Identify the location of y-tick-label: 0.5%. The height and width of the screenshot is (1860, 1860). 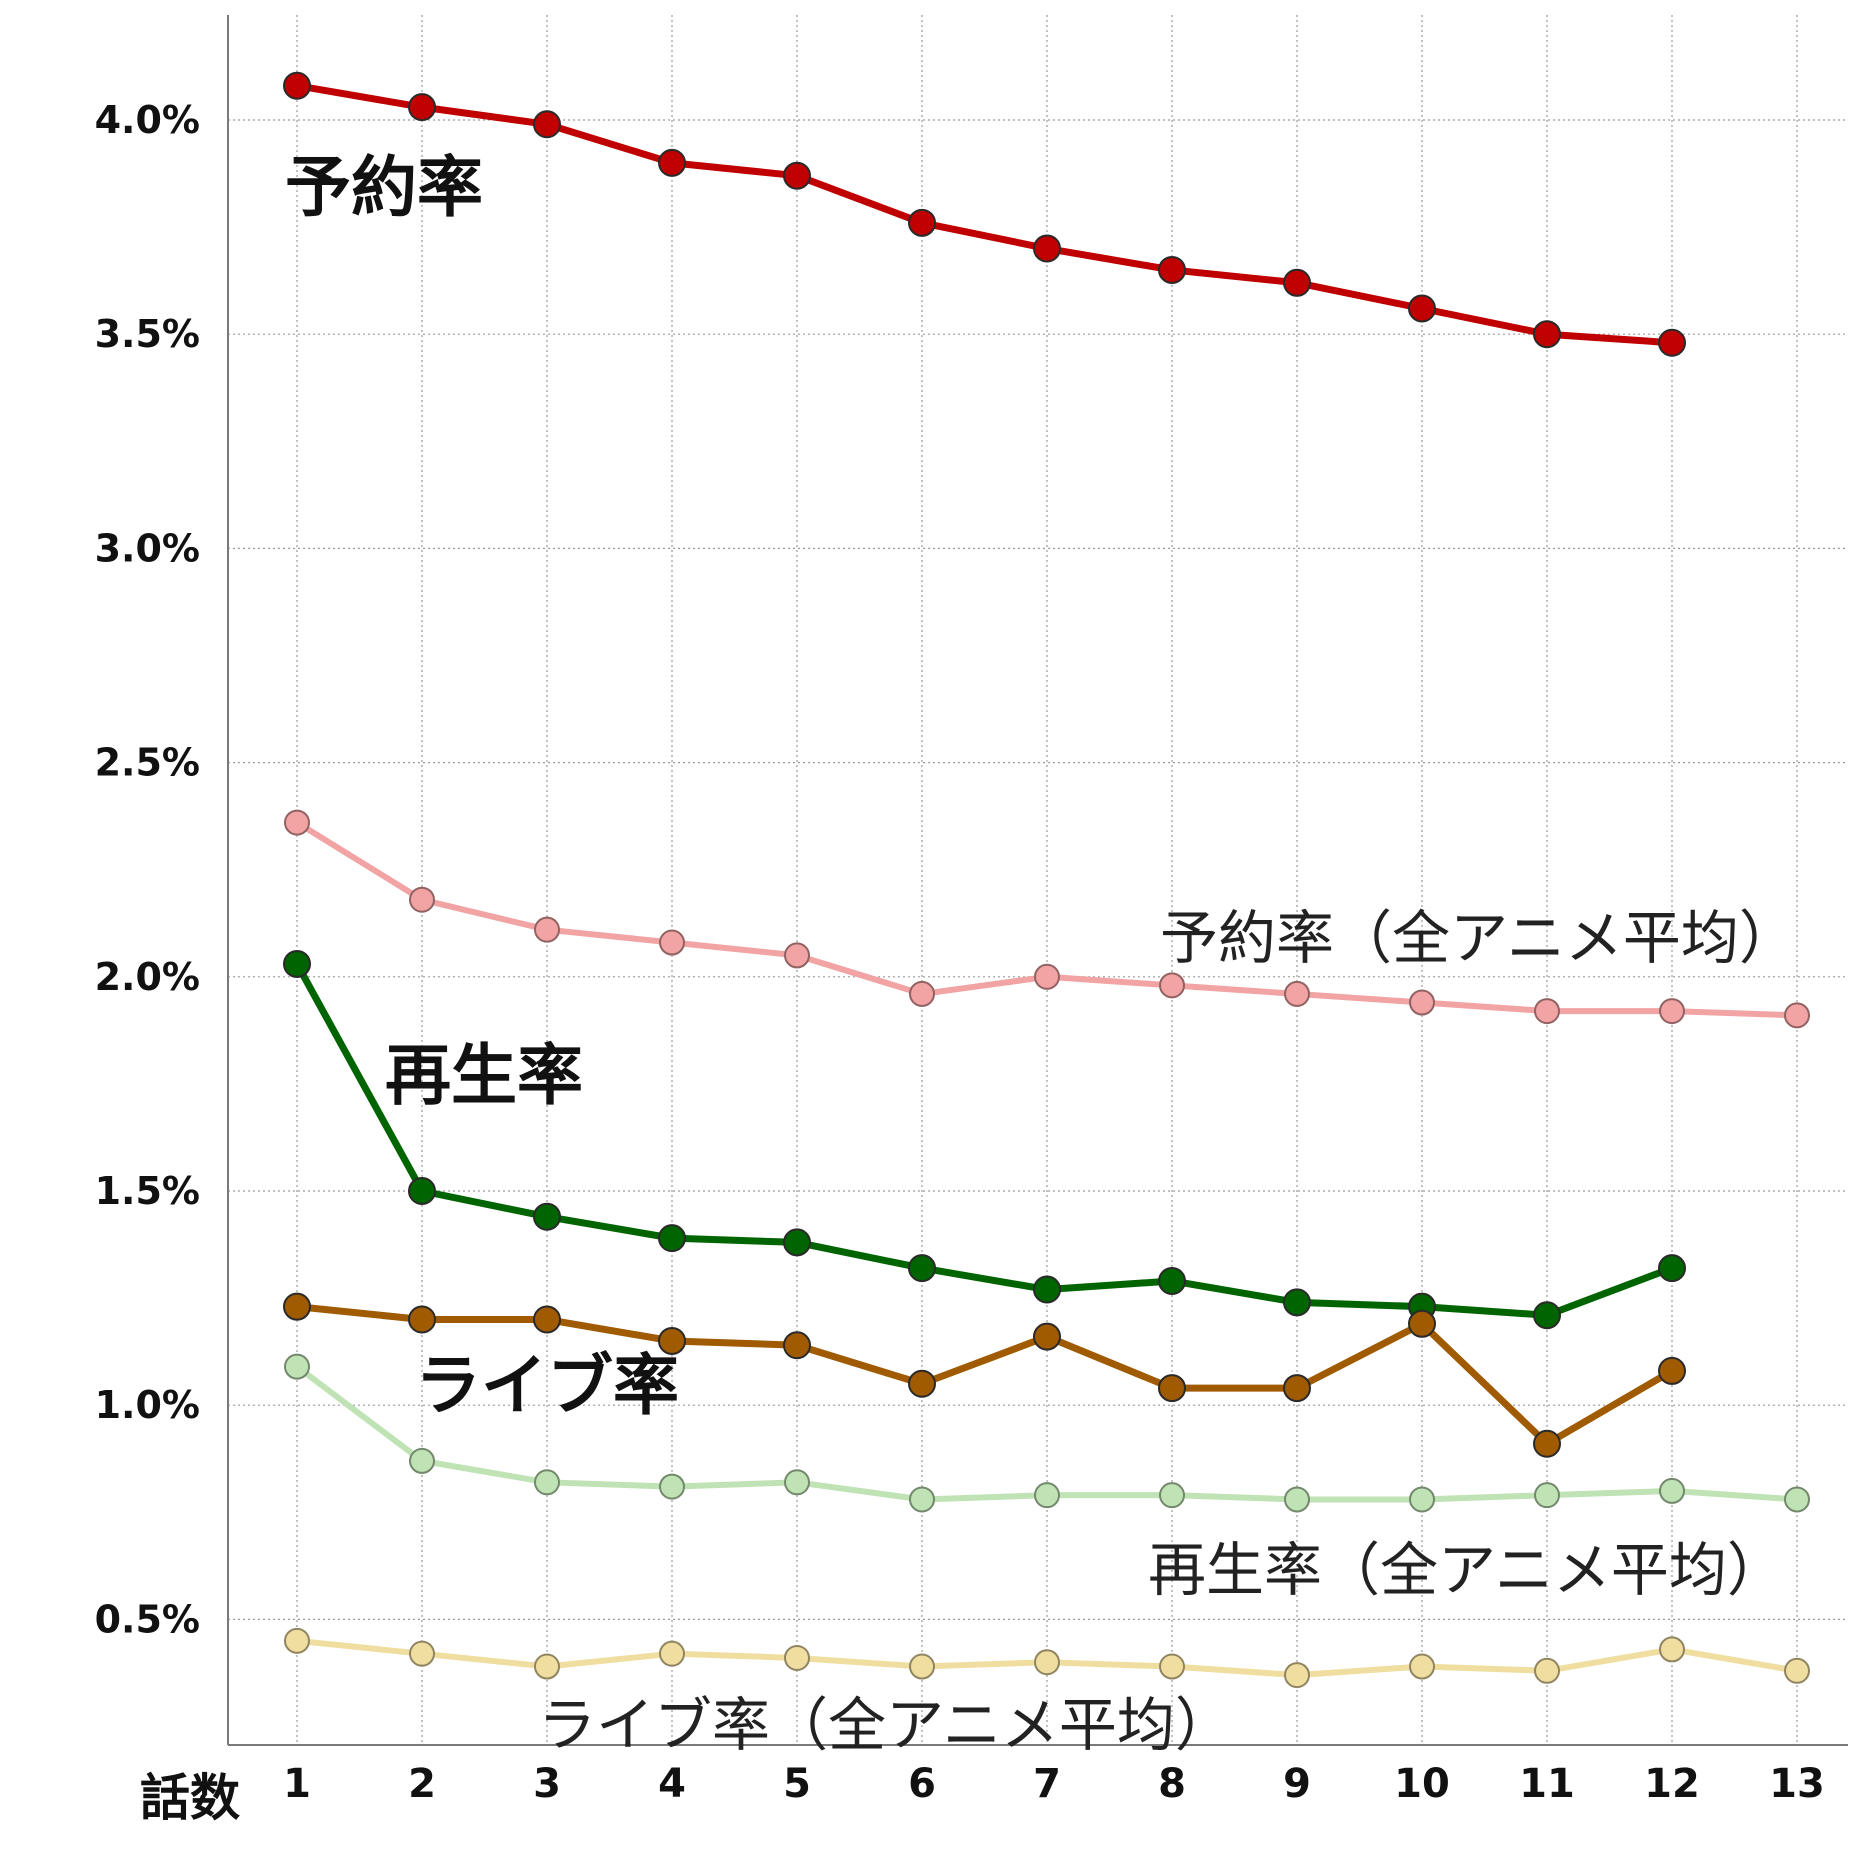
(147, 1619).